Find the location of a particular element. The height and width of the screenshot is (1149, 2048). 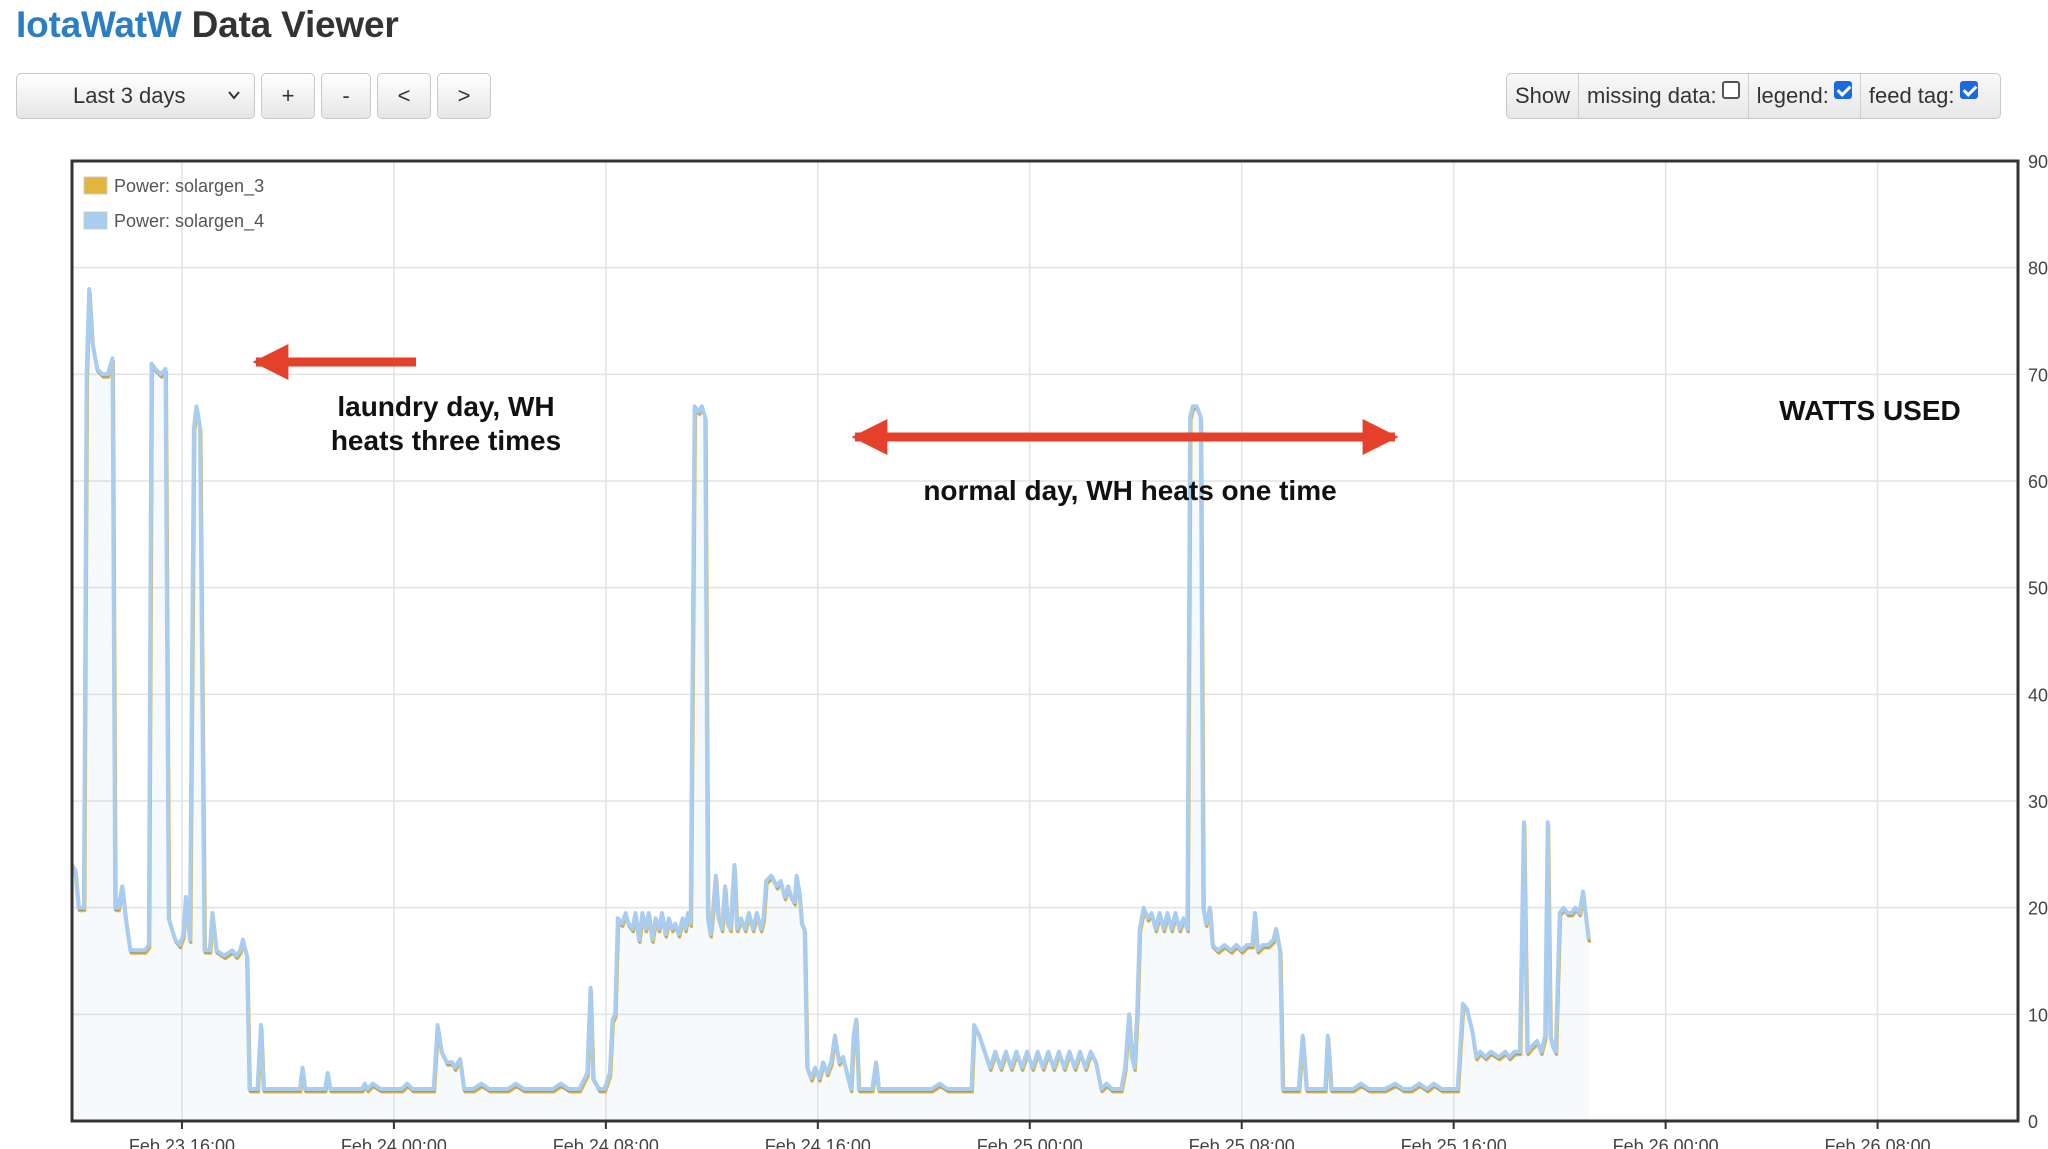

y-tick-label: 1000 is located at coordinates (2038, 1015).